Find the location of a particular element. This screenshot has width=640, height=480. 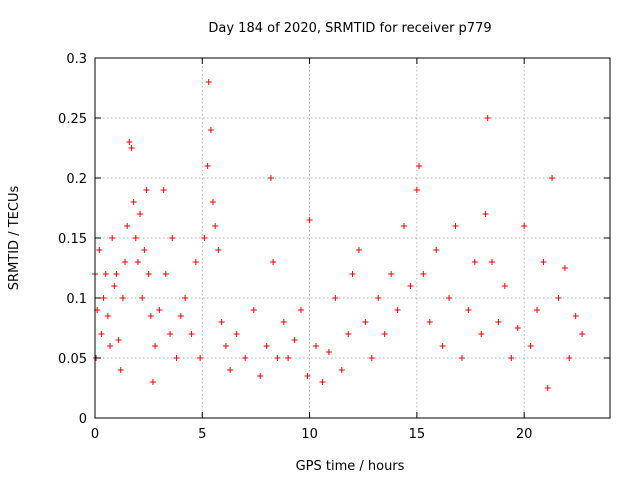

y-tick-label: 0.3 is located at coordinates (76, 59).